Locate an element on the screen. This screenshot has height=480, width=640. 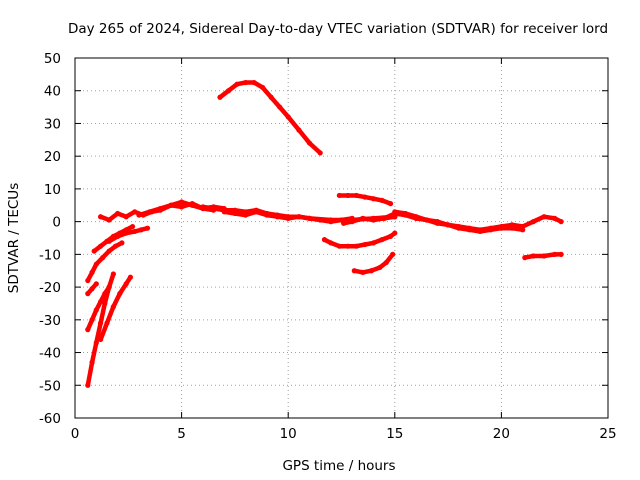
x-tick-label: 25 is located at coordinates (607, 434).